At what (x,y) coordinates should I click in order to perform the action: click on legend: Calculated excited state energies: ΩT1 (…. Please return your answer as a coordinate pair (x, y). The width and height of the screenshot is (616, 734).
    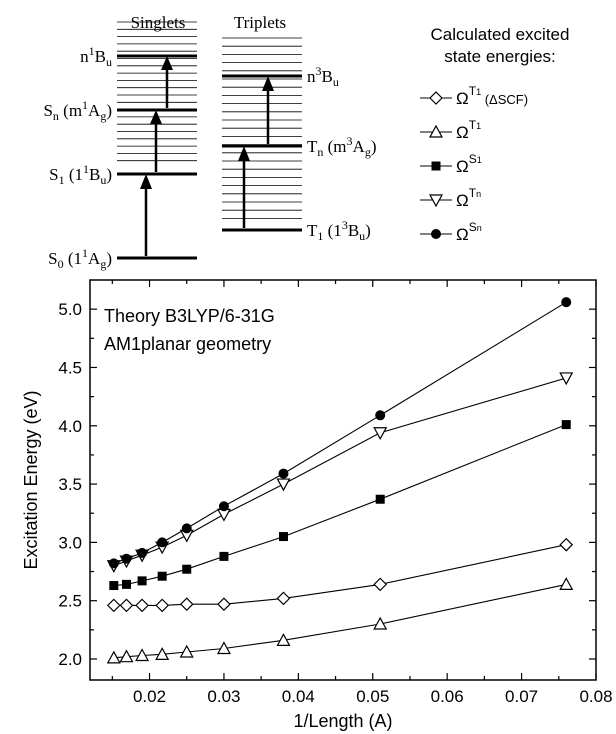
    Looking at the image, I should click on (494, 134).